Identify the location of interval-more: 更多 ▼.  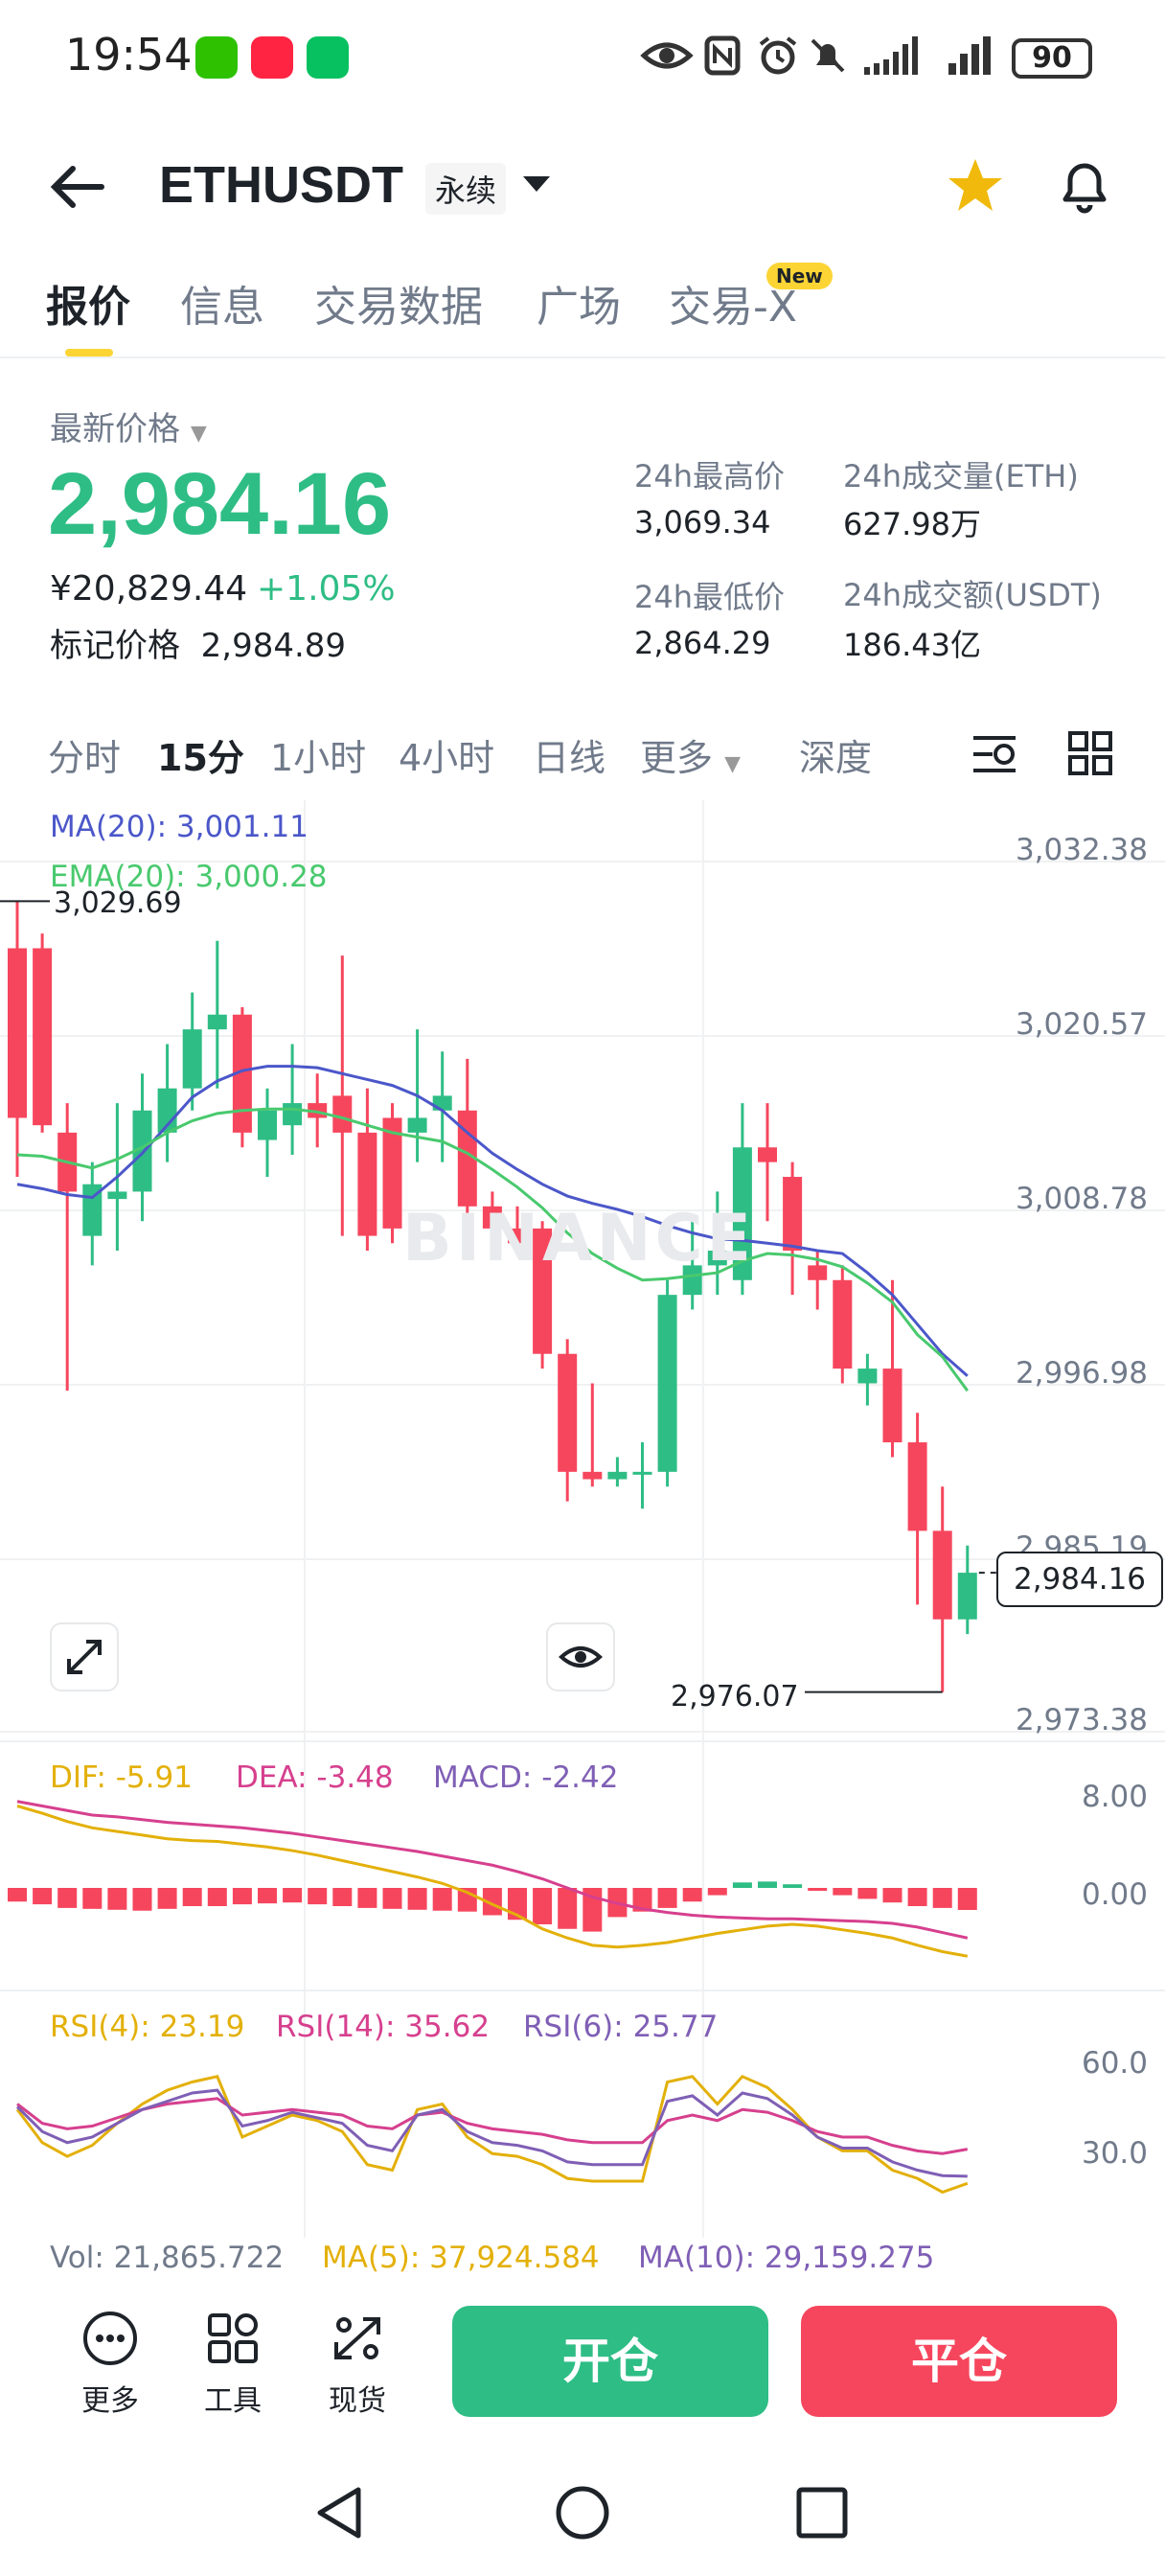
(691, 754).